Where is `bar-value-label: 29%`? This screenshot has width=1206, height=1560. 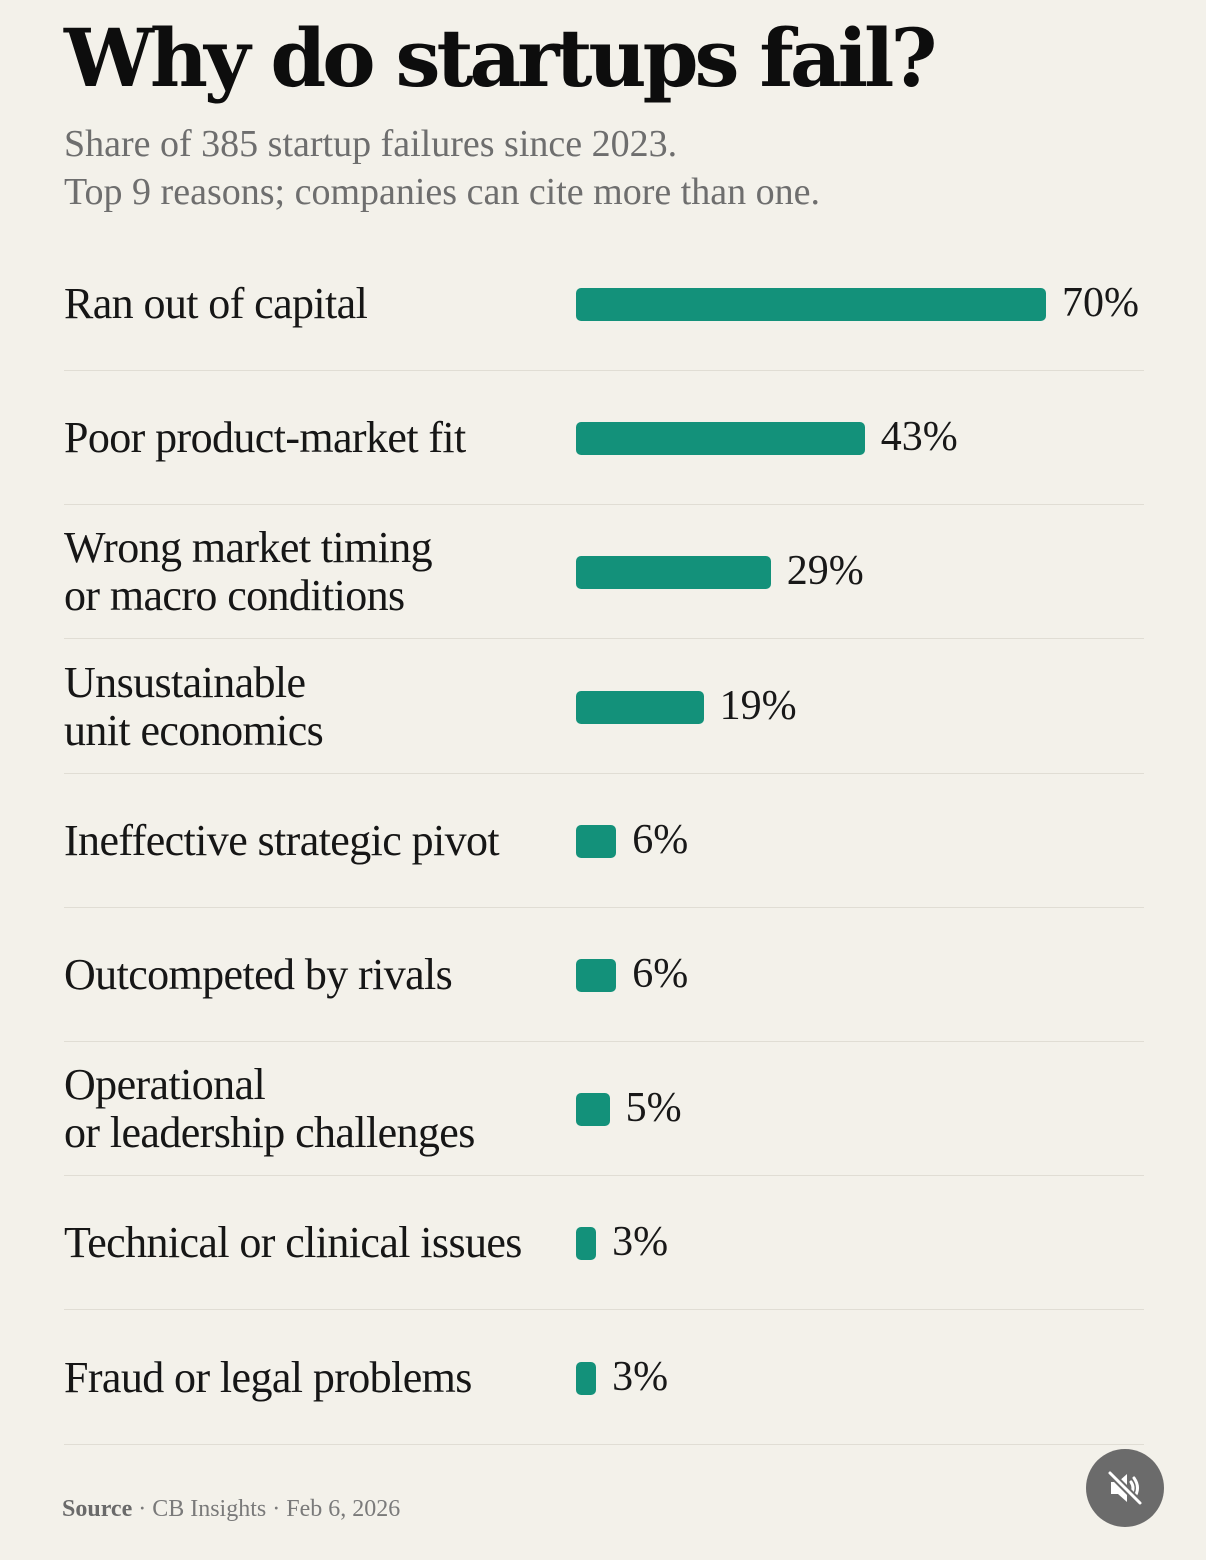
bar-value-label: 29% is located at coordinates (825, 571).